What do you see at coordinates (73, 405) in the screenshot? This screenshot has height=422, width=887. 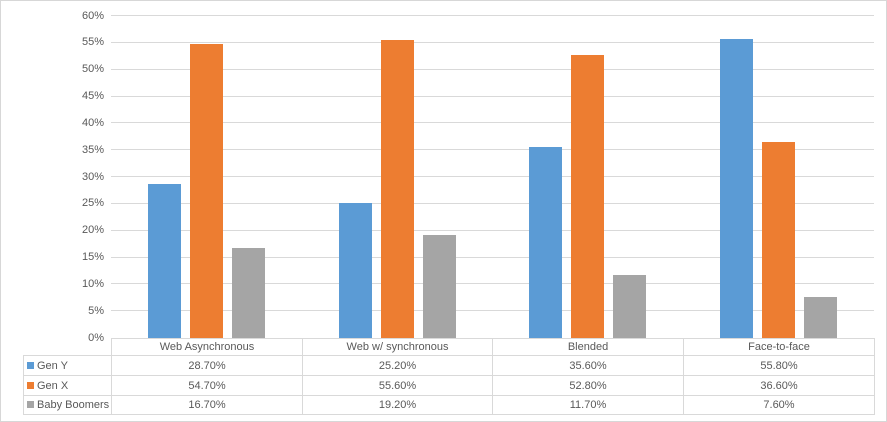 I see `series-name-label: Baby Boomers` at bounding box center [73, 405].